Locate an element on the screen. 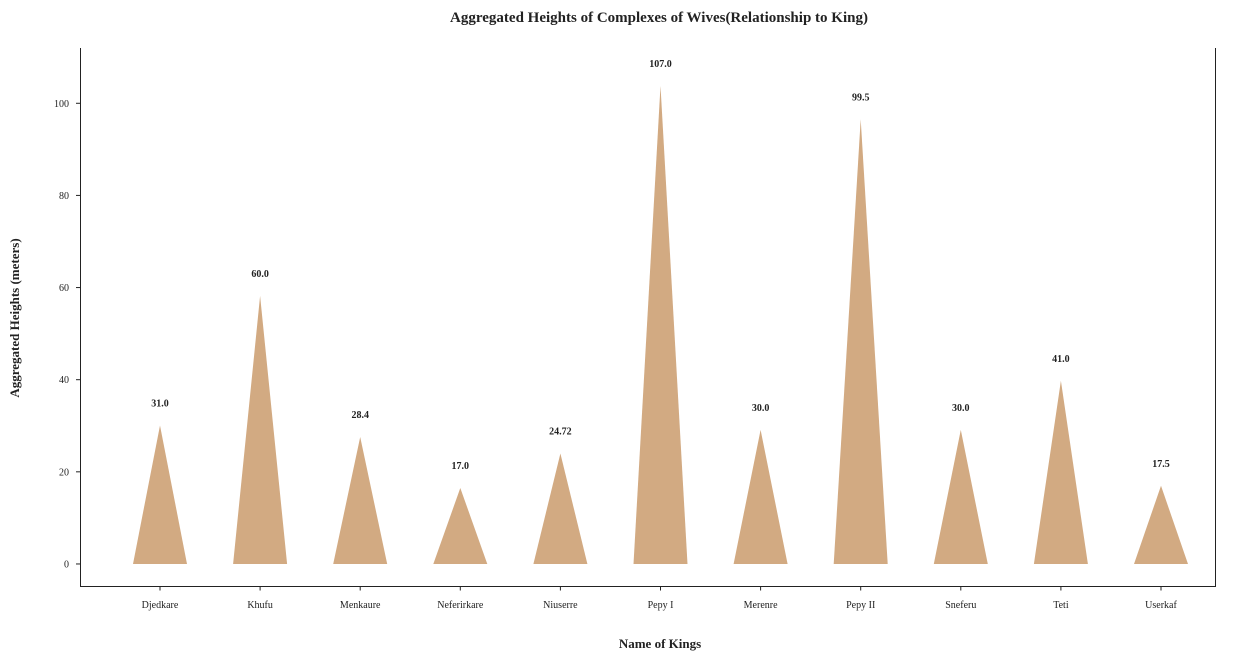 Image resolution: width=1252 pixels, height=660 pixels. x-tick-label: Pepy II is located at coordinates (860, 605).